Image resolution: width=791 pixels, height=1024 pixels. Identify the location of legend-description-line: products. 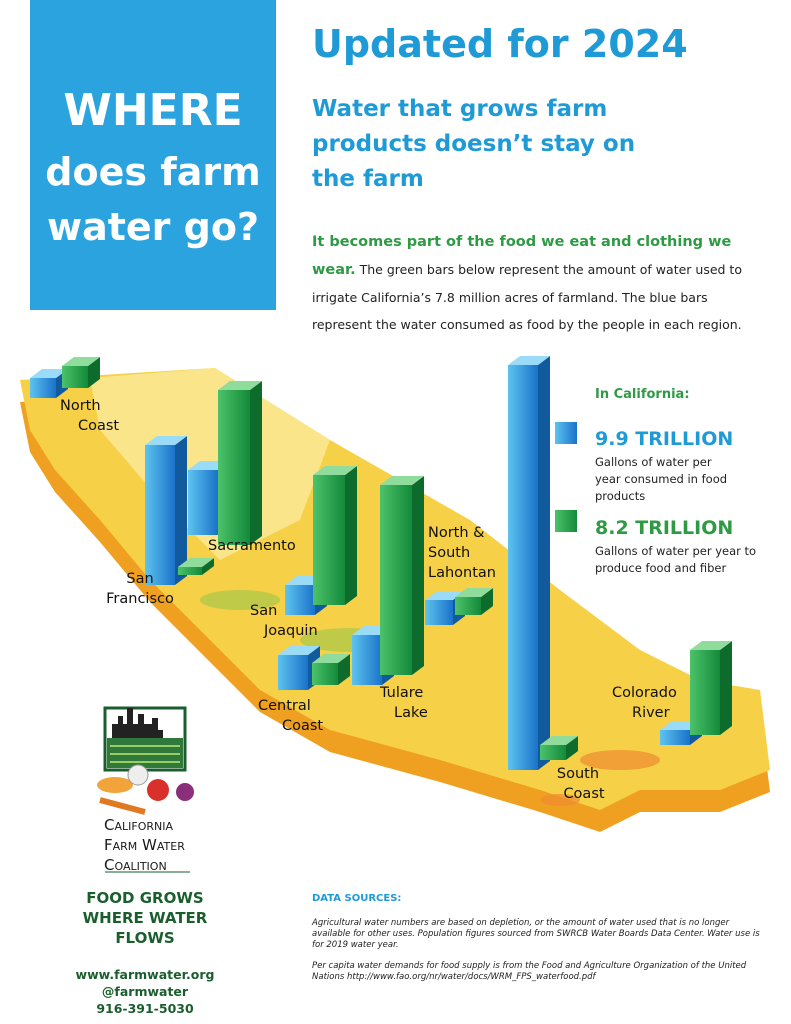
(620, 496).